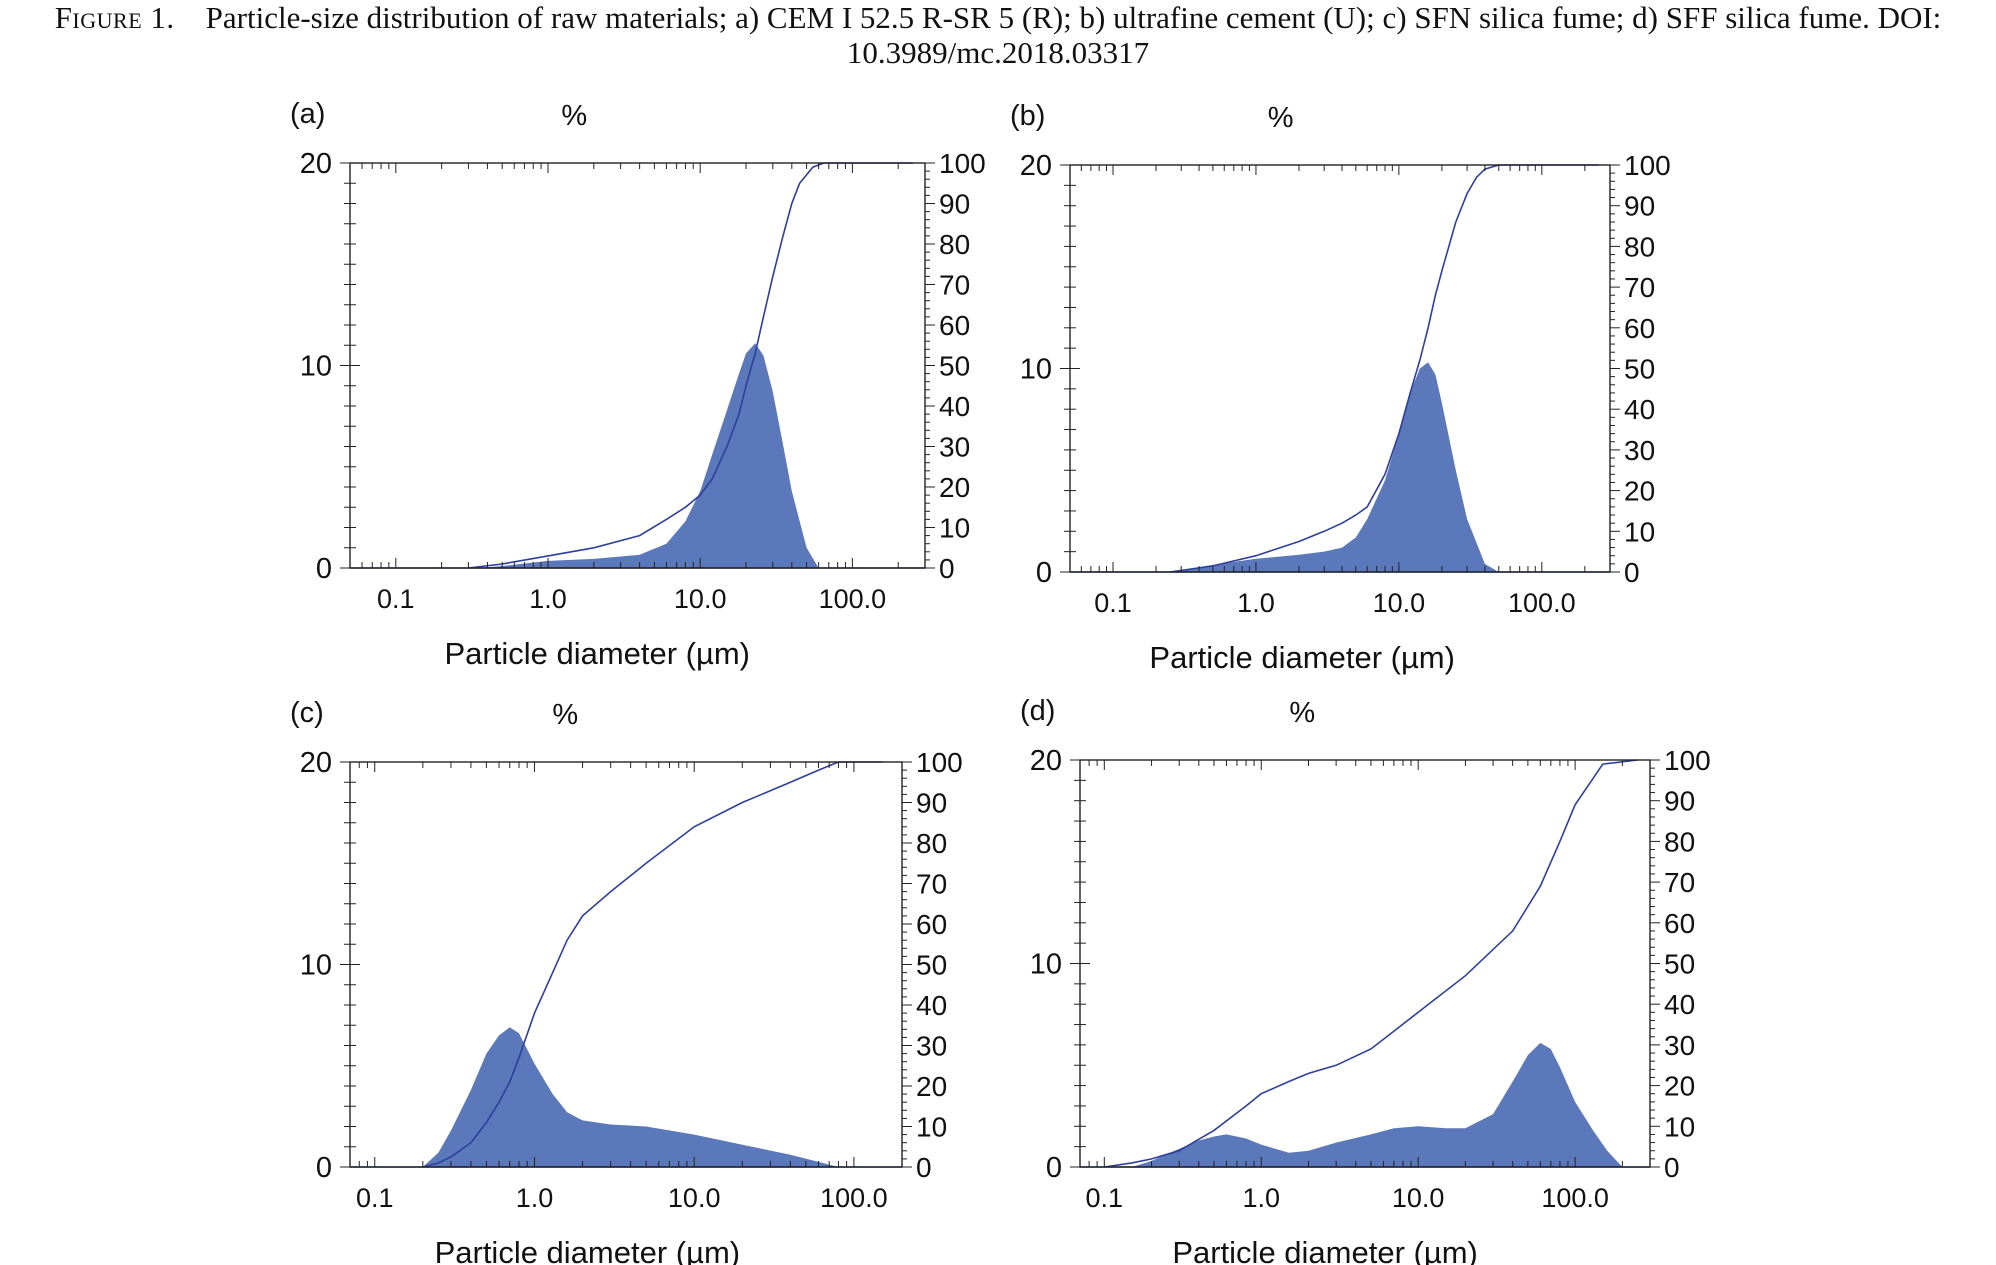  What do you see at coordinates (1027, 116) in the screenshot?
I see `panel-label: (b)` at bounding box center [1027, 116].